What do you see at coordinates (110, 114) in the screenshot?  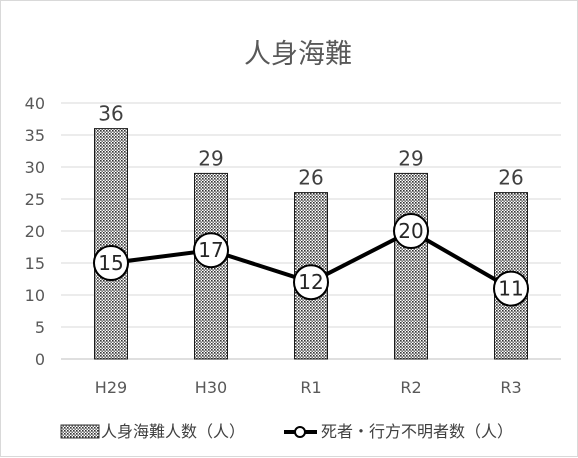 I see `bar-data-label: 36` at bounding box center [110, 114].